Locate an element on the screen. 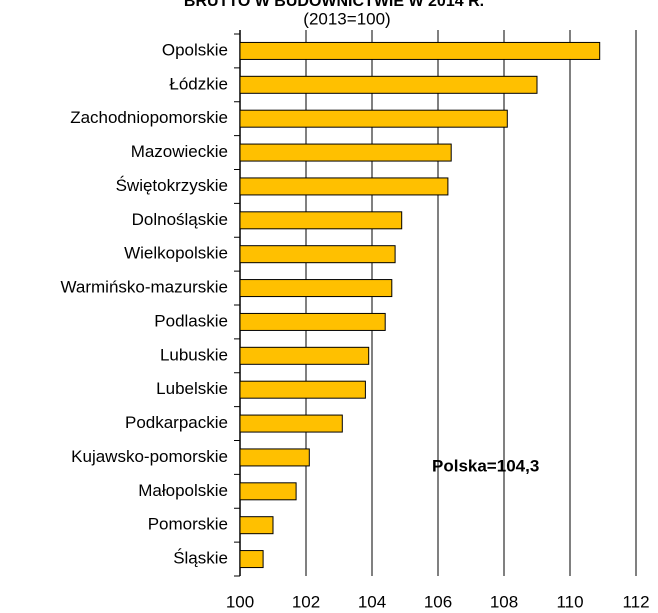 This screenshot has width=658, height=613. y-tick-label: Pomorskie is located at coordinates (188, 524).